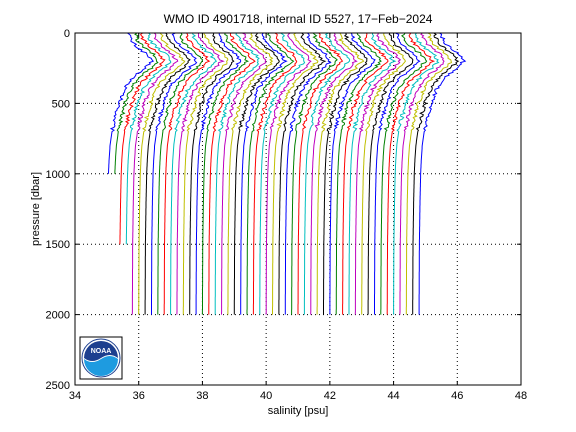 This screenshot has height=432, width=576. I want to click on x-tick-label: 34, so click(75, 396).